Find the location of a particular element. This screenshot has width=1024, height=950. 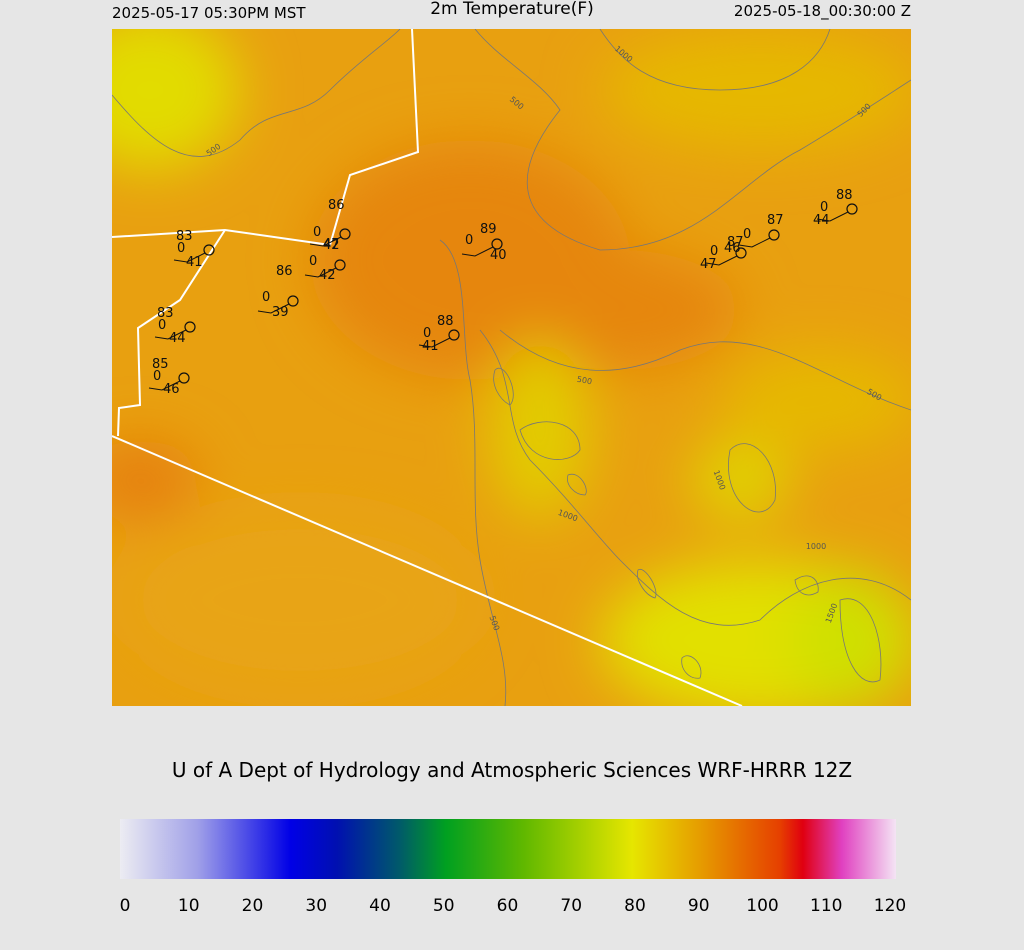

colorbar-tick-label: 50 is located at coordinates (444, 906).